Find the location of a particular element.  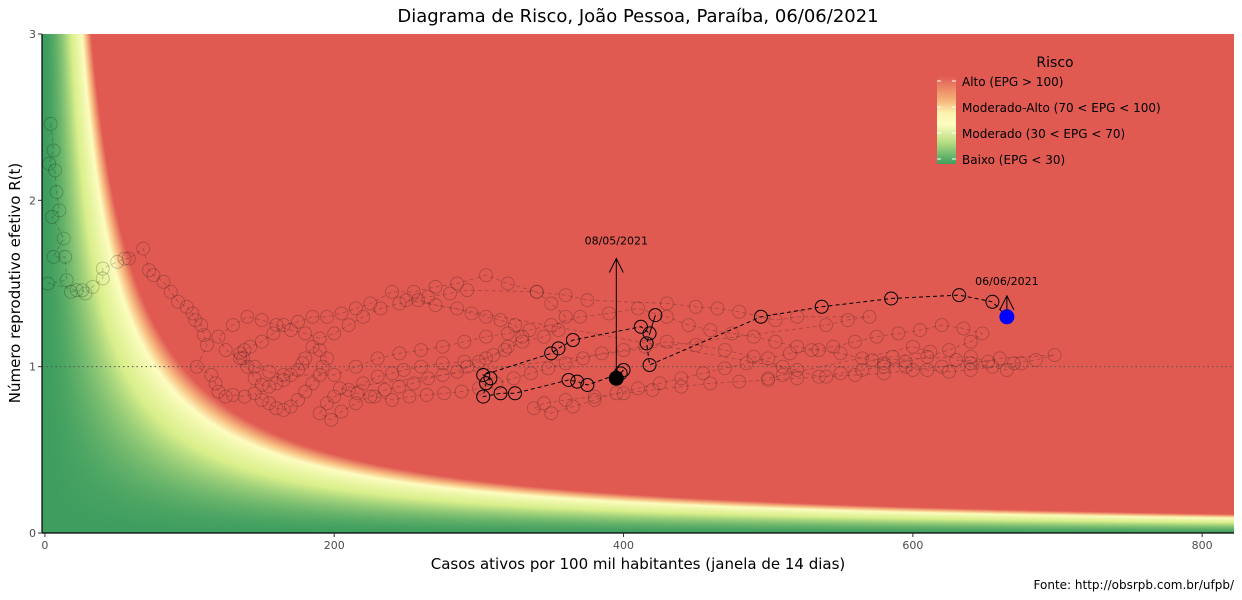

annotation-label-start: 08/05/2021 is located at coordinates (616, 241).